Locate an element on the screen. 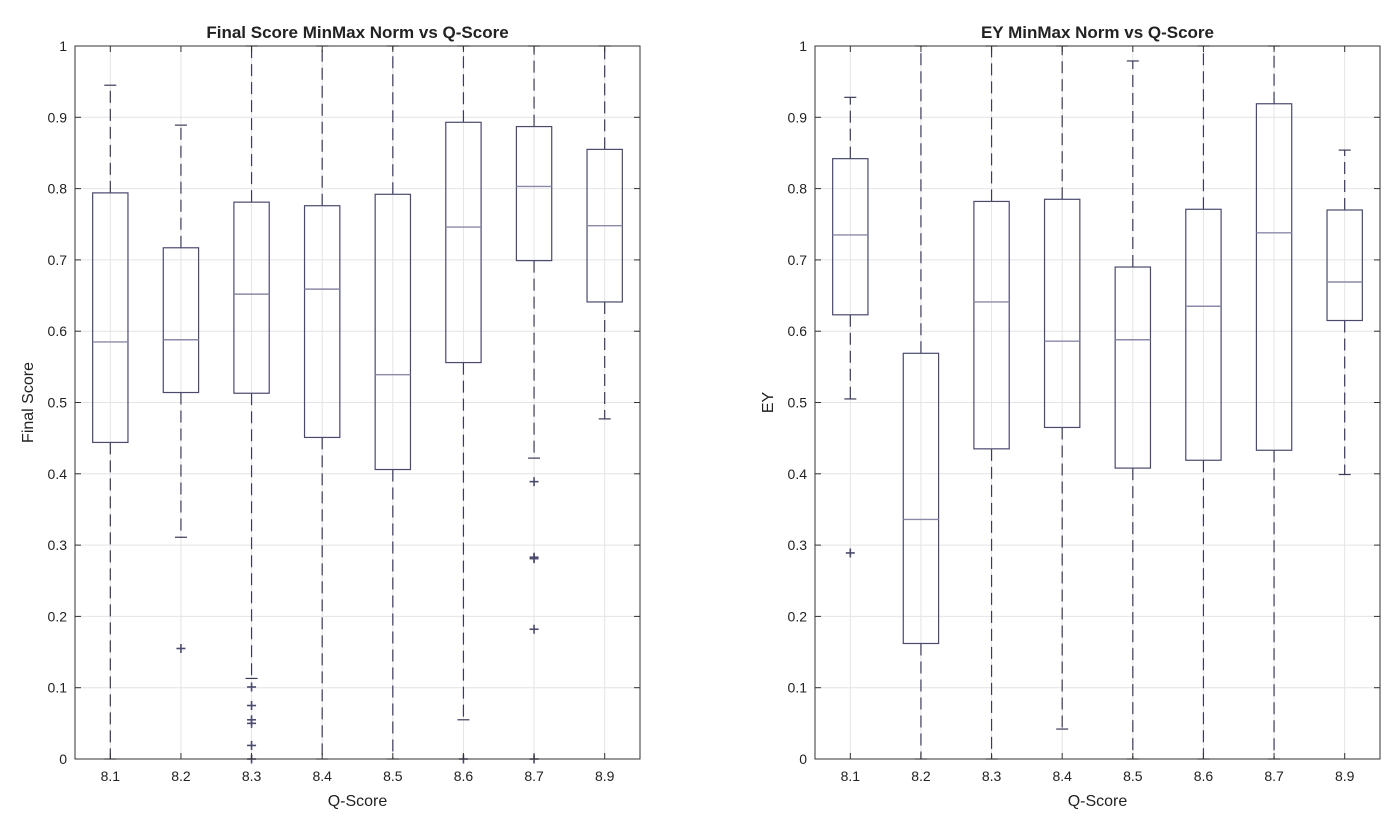 The height and width of the screenshot is (838, 1400). left-y-tick-labels: 0 0.1 0.2 0.3 0.4 0.5 0.6 0.7 0.8 0.9 1 is located at coordinates (58, 402).